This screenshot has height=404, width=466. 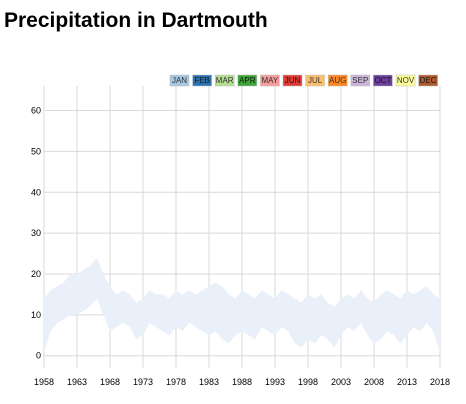 I want to click on x-tick-label: 1993, so click(x=275, y=382).